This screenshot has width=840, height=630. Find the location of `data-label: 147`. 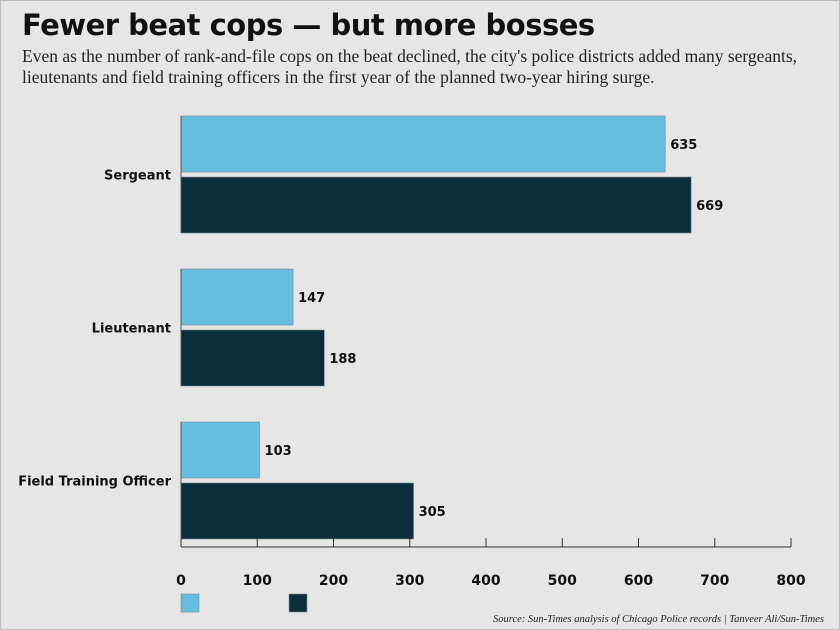

data-label: 147 is located at coordinates (311, 298).